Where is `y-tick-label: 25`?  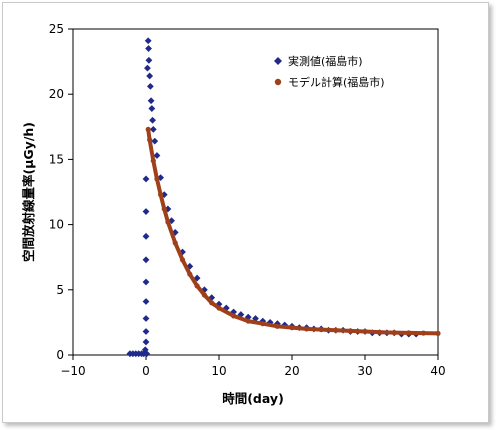
y-tick-label: 25 is located at coordinates (56, 29).